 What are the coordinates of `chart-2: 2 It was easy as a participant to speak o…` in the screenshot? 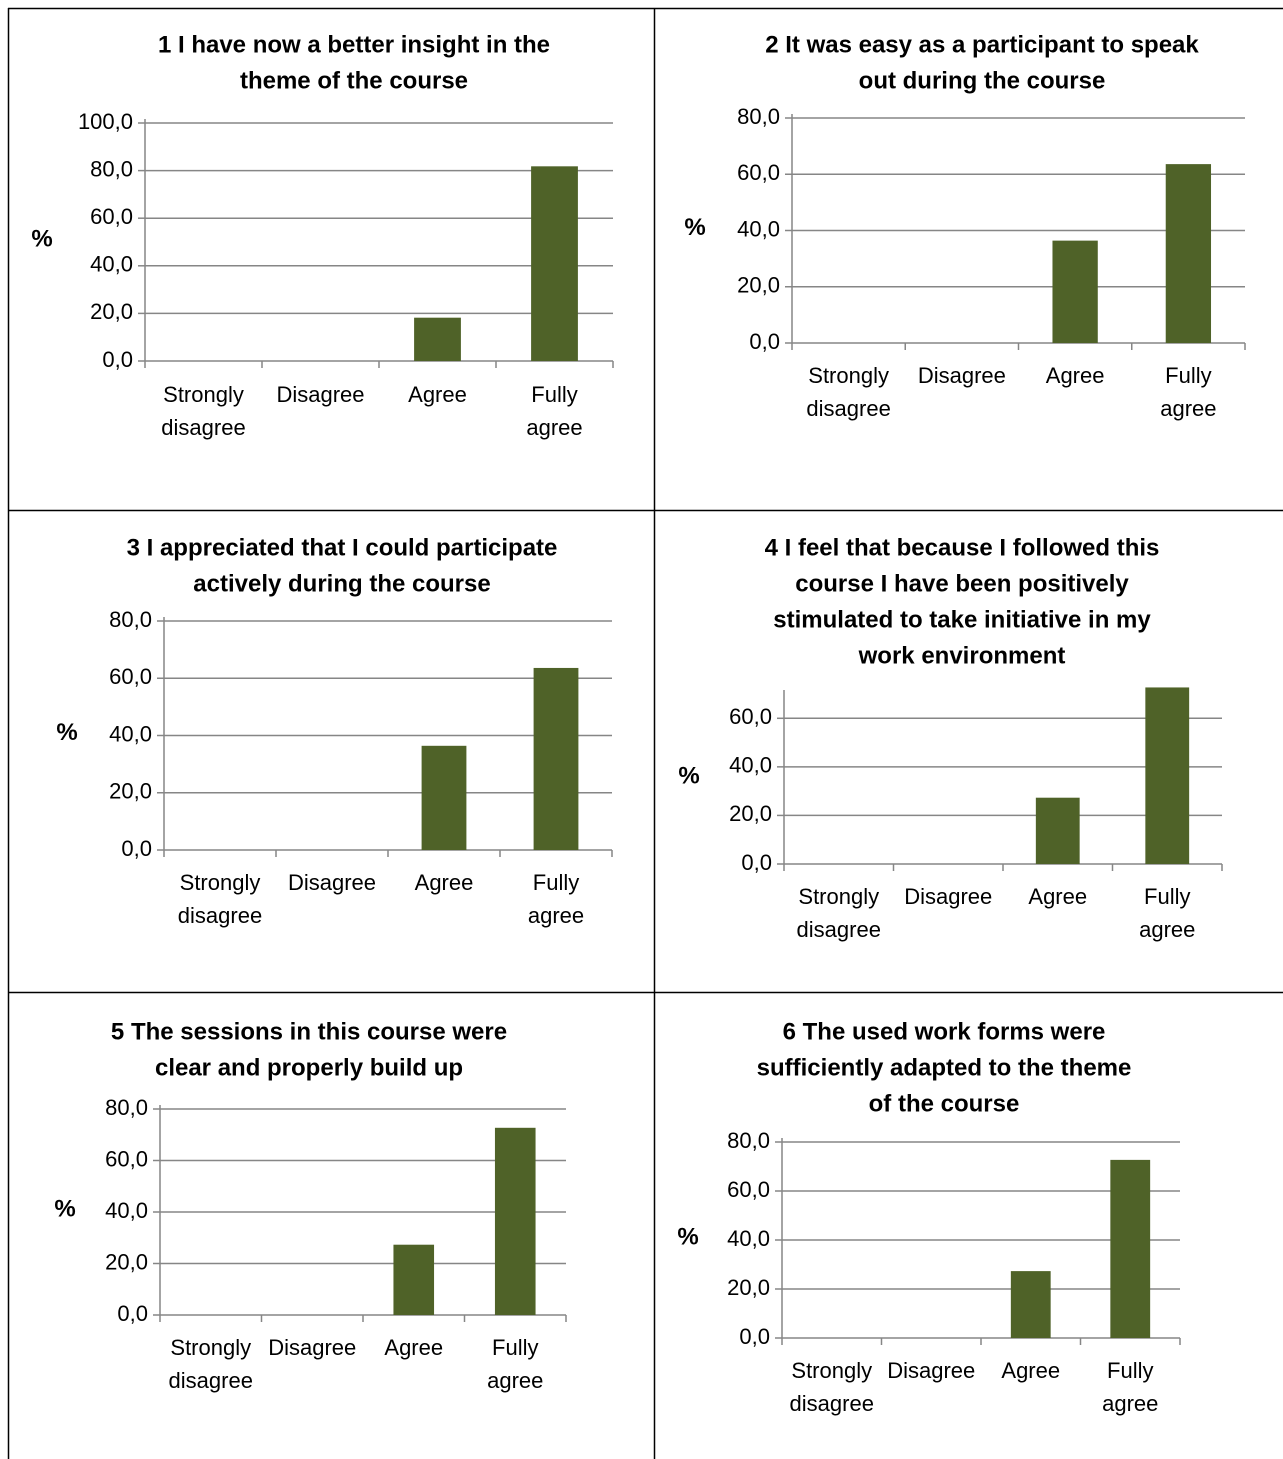 It's located at (965, 226).